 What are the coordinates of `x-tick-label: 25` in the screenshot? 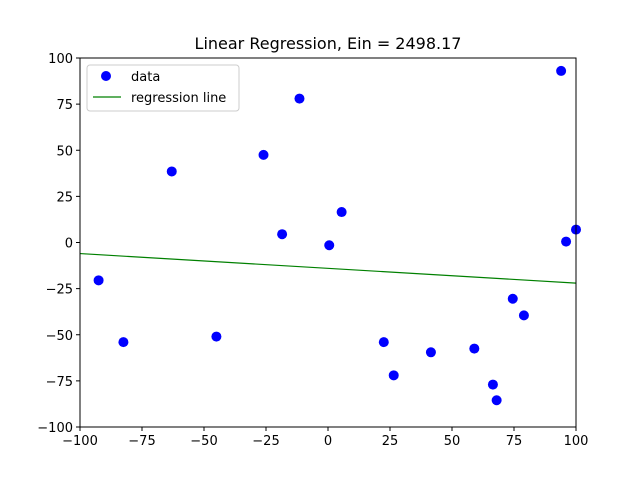 It's located at (390, 441).